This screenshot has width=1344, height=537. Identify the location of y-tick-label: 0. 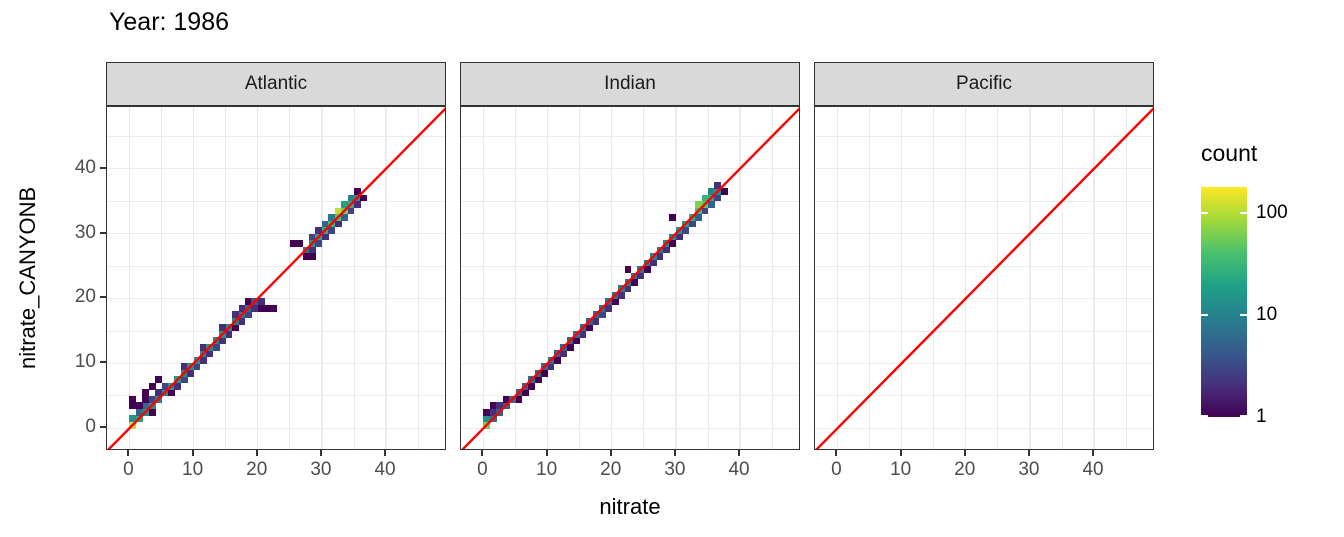
(90, 427).